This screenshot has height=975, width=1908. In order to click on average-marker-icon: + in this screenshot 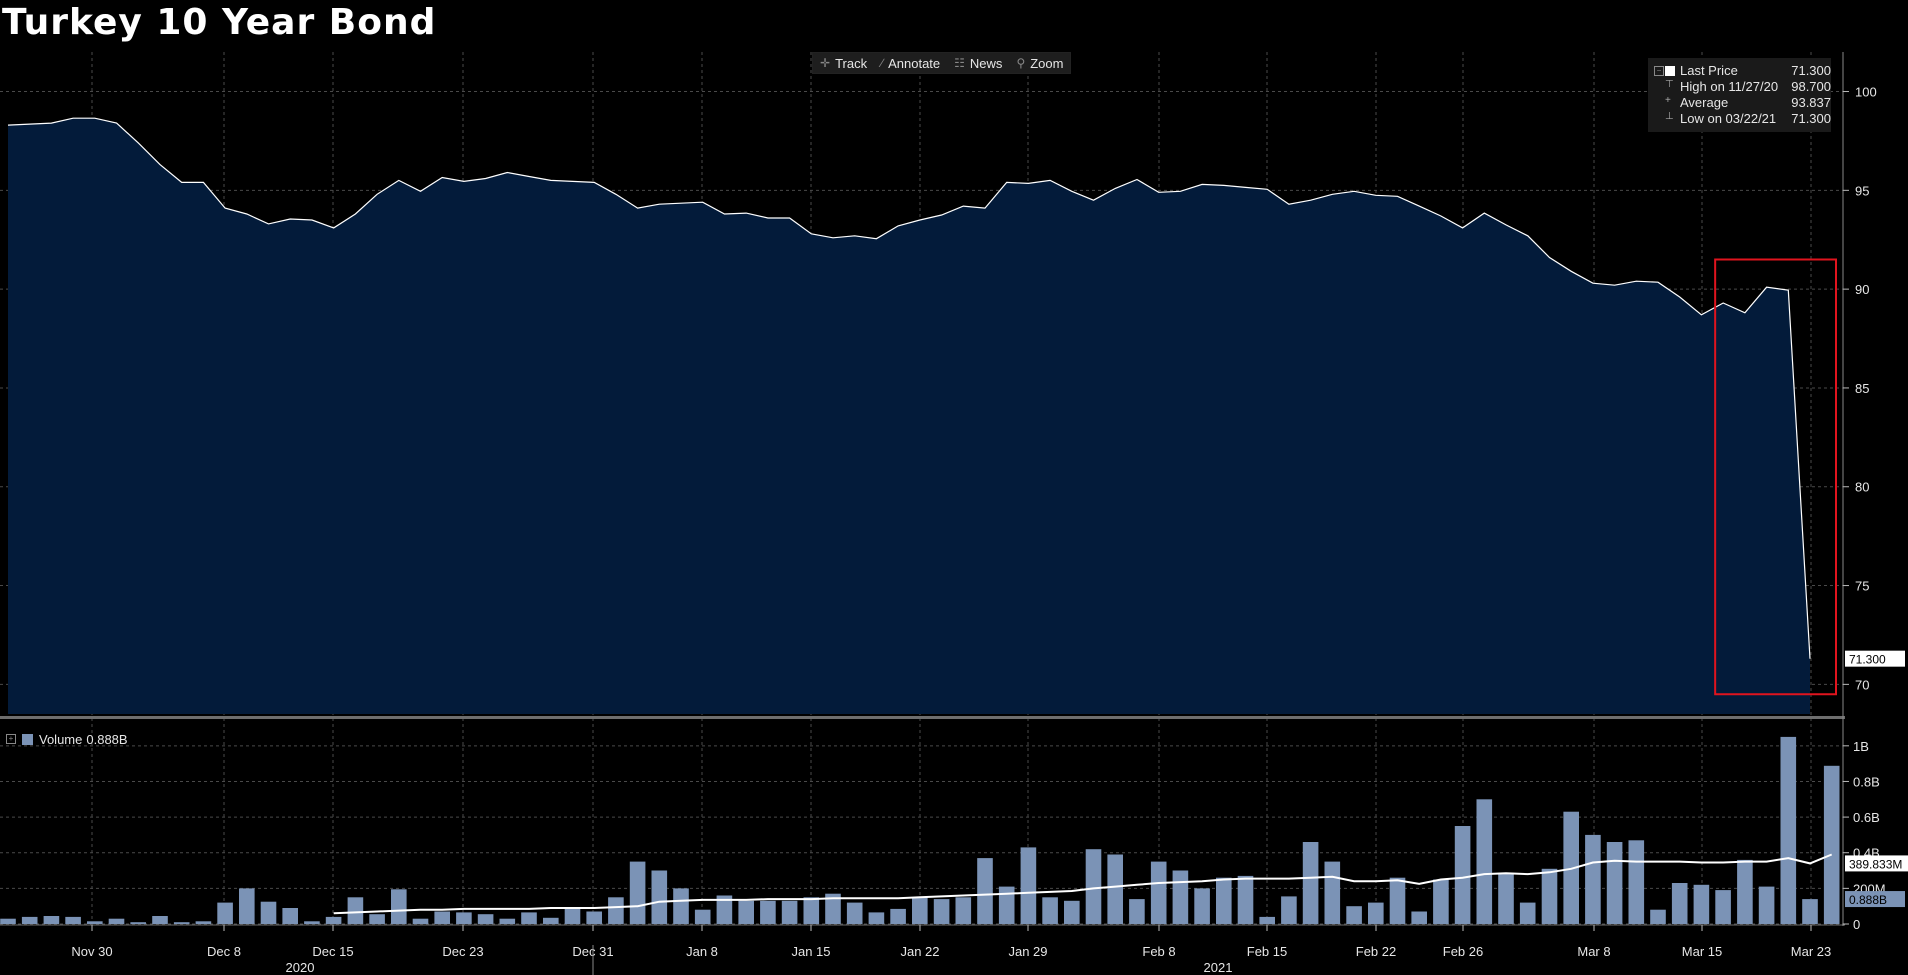, I will do `click(1668, 100)`.